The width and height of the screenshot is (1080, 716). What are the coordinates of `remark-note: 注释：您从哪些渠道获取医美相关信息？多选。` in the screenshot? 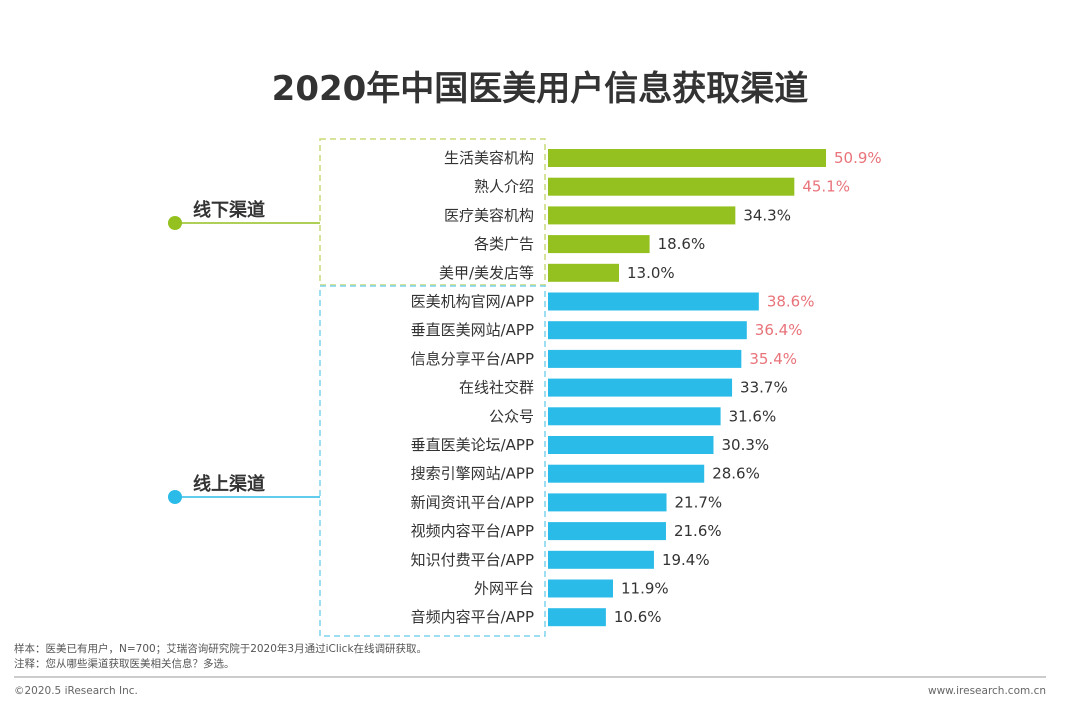 It's located at (124, 663).